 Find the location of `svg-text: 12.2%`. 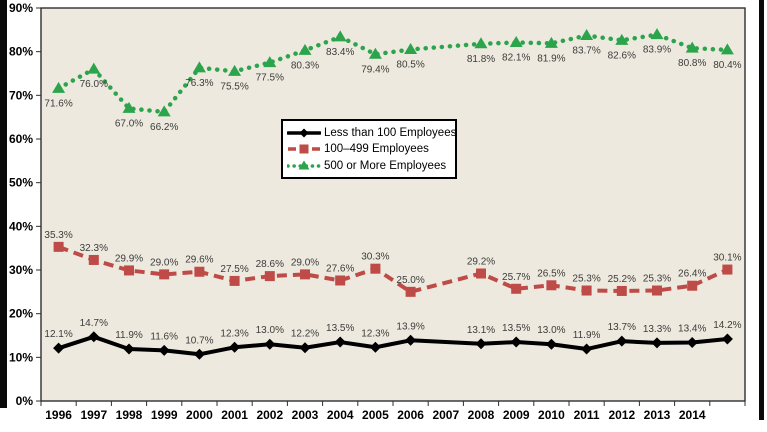

svg-text: 12.2% is located at coordinates (305, 334).